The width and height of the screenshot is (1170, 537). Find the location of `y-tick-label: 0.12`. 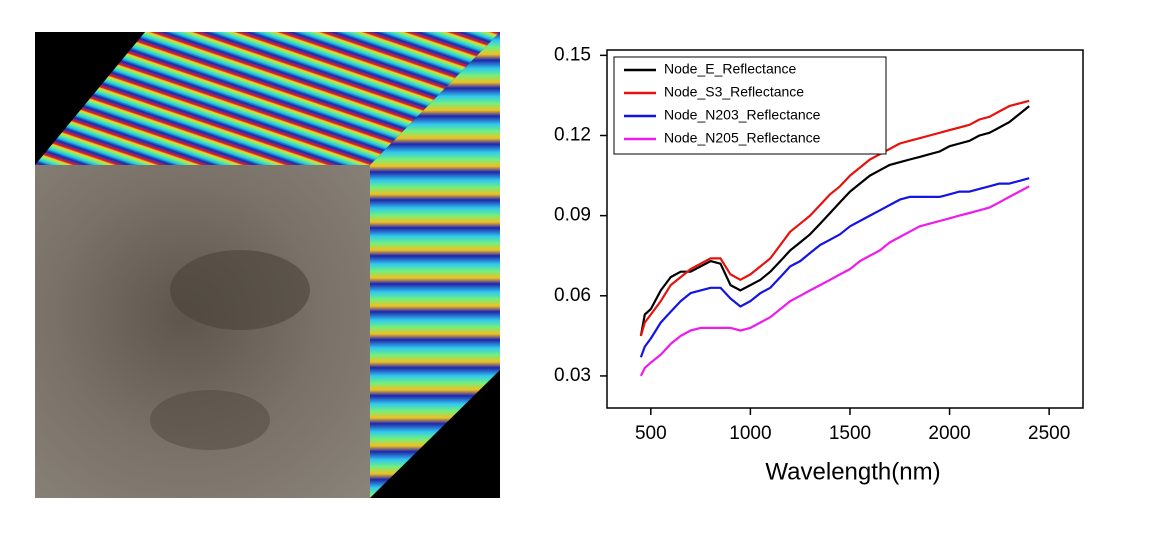

y-tick-label: 0.12 is located at coordinates (572, 135).